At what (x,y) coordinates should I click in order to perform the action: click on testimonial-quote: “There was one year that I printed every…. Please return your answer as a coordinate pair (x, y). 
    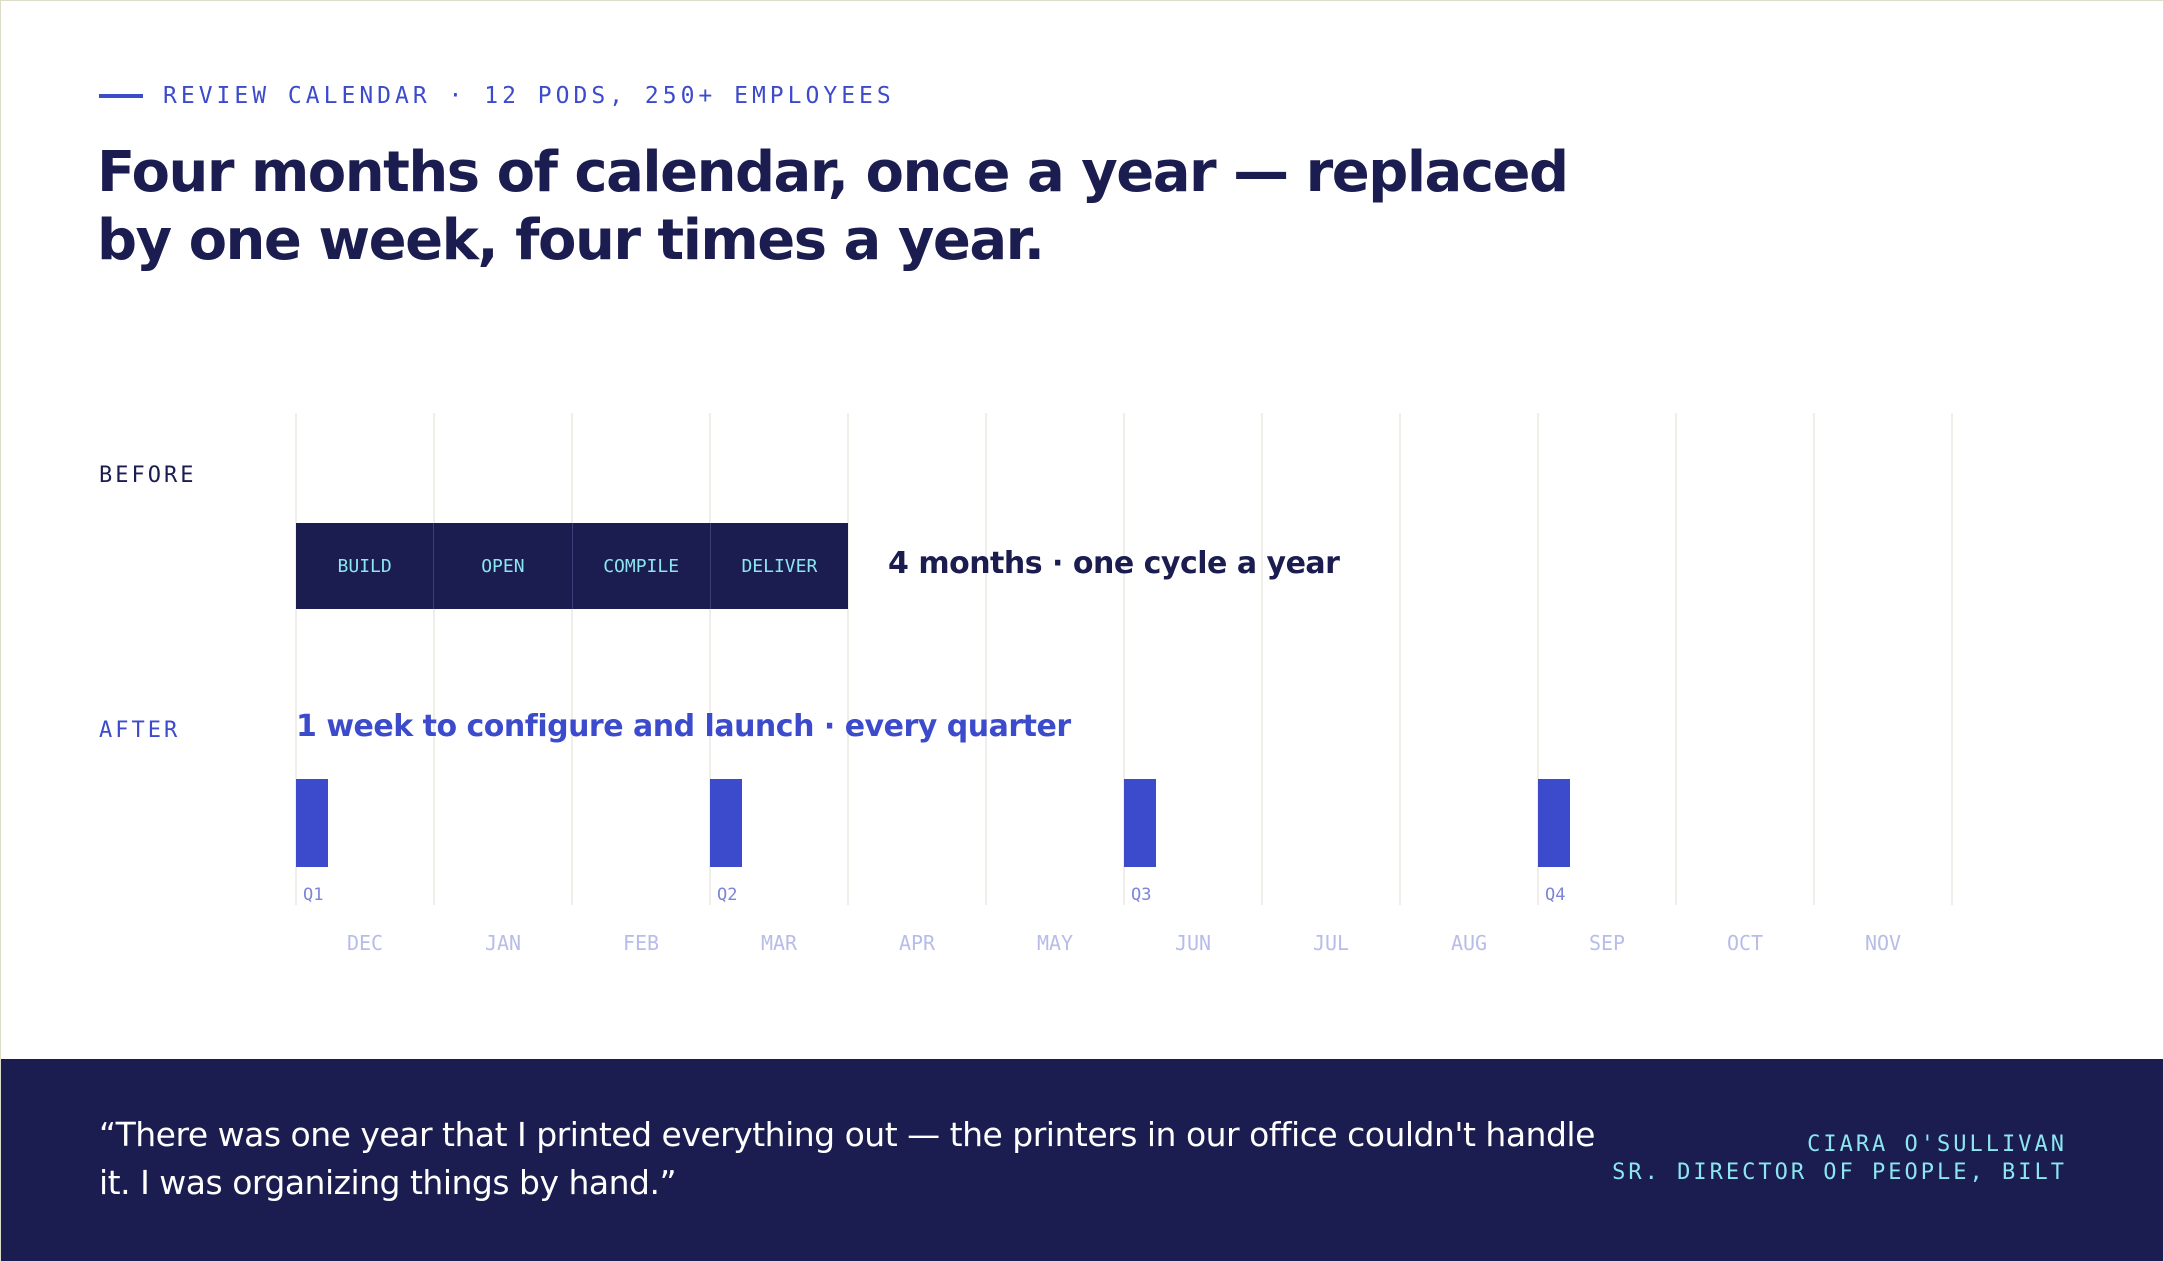
    Looking at the image, I should click on (847, 1158).